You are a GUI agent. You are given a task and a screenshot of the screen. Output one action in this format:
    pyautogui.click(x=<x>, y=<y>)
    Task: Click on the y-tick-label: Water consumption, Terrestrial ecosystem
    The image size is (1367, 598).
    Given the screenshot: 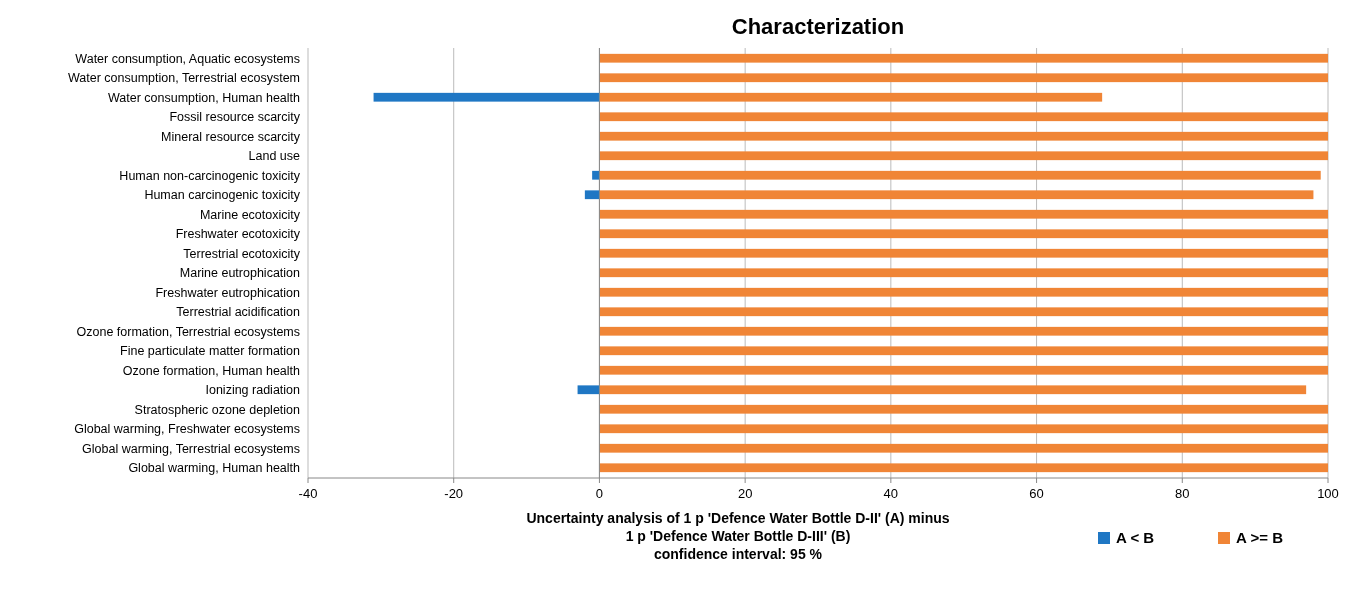 What is the action you would take?
    pyautogui.click(x=183, y=78)
    